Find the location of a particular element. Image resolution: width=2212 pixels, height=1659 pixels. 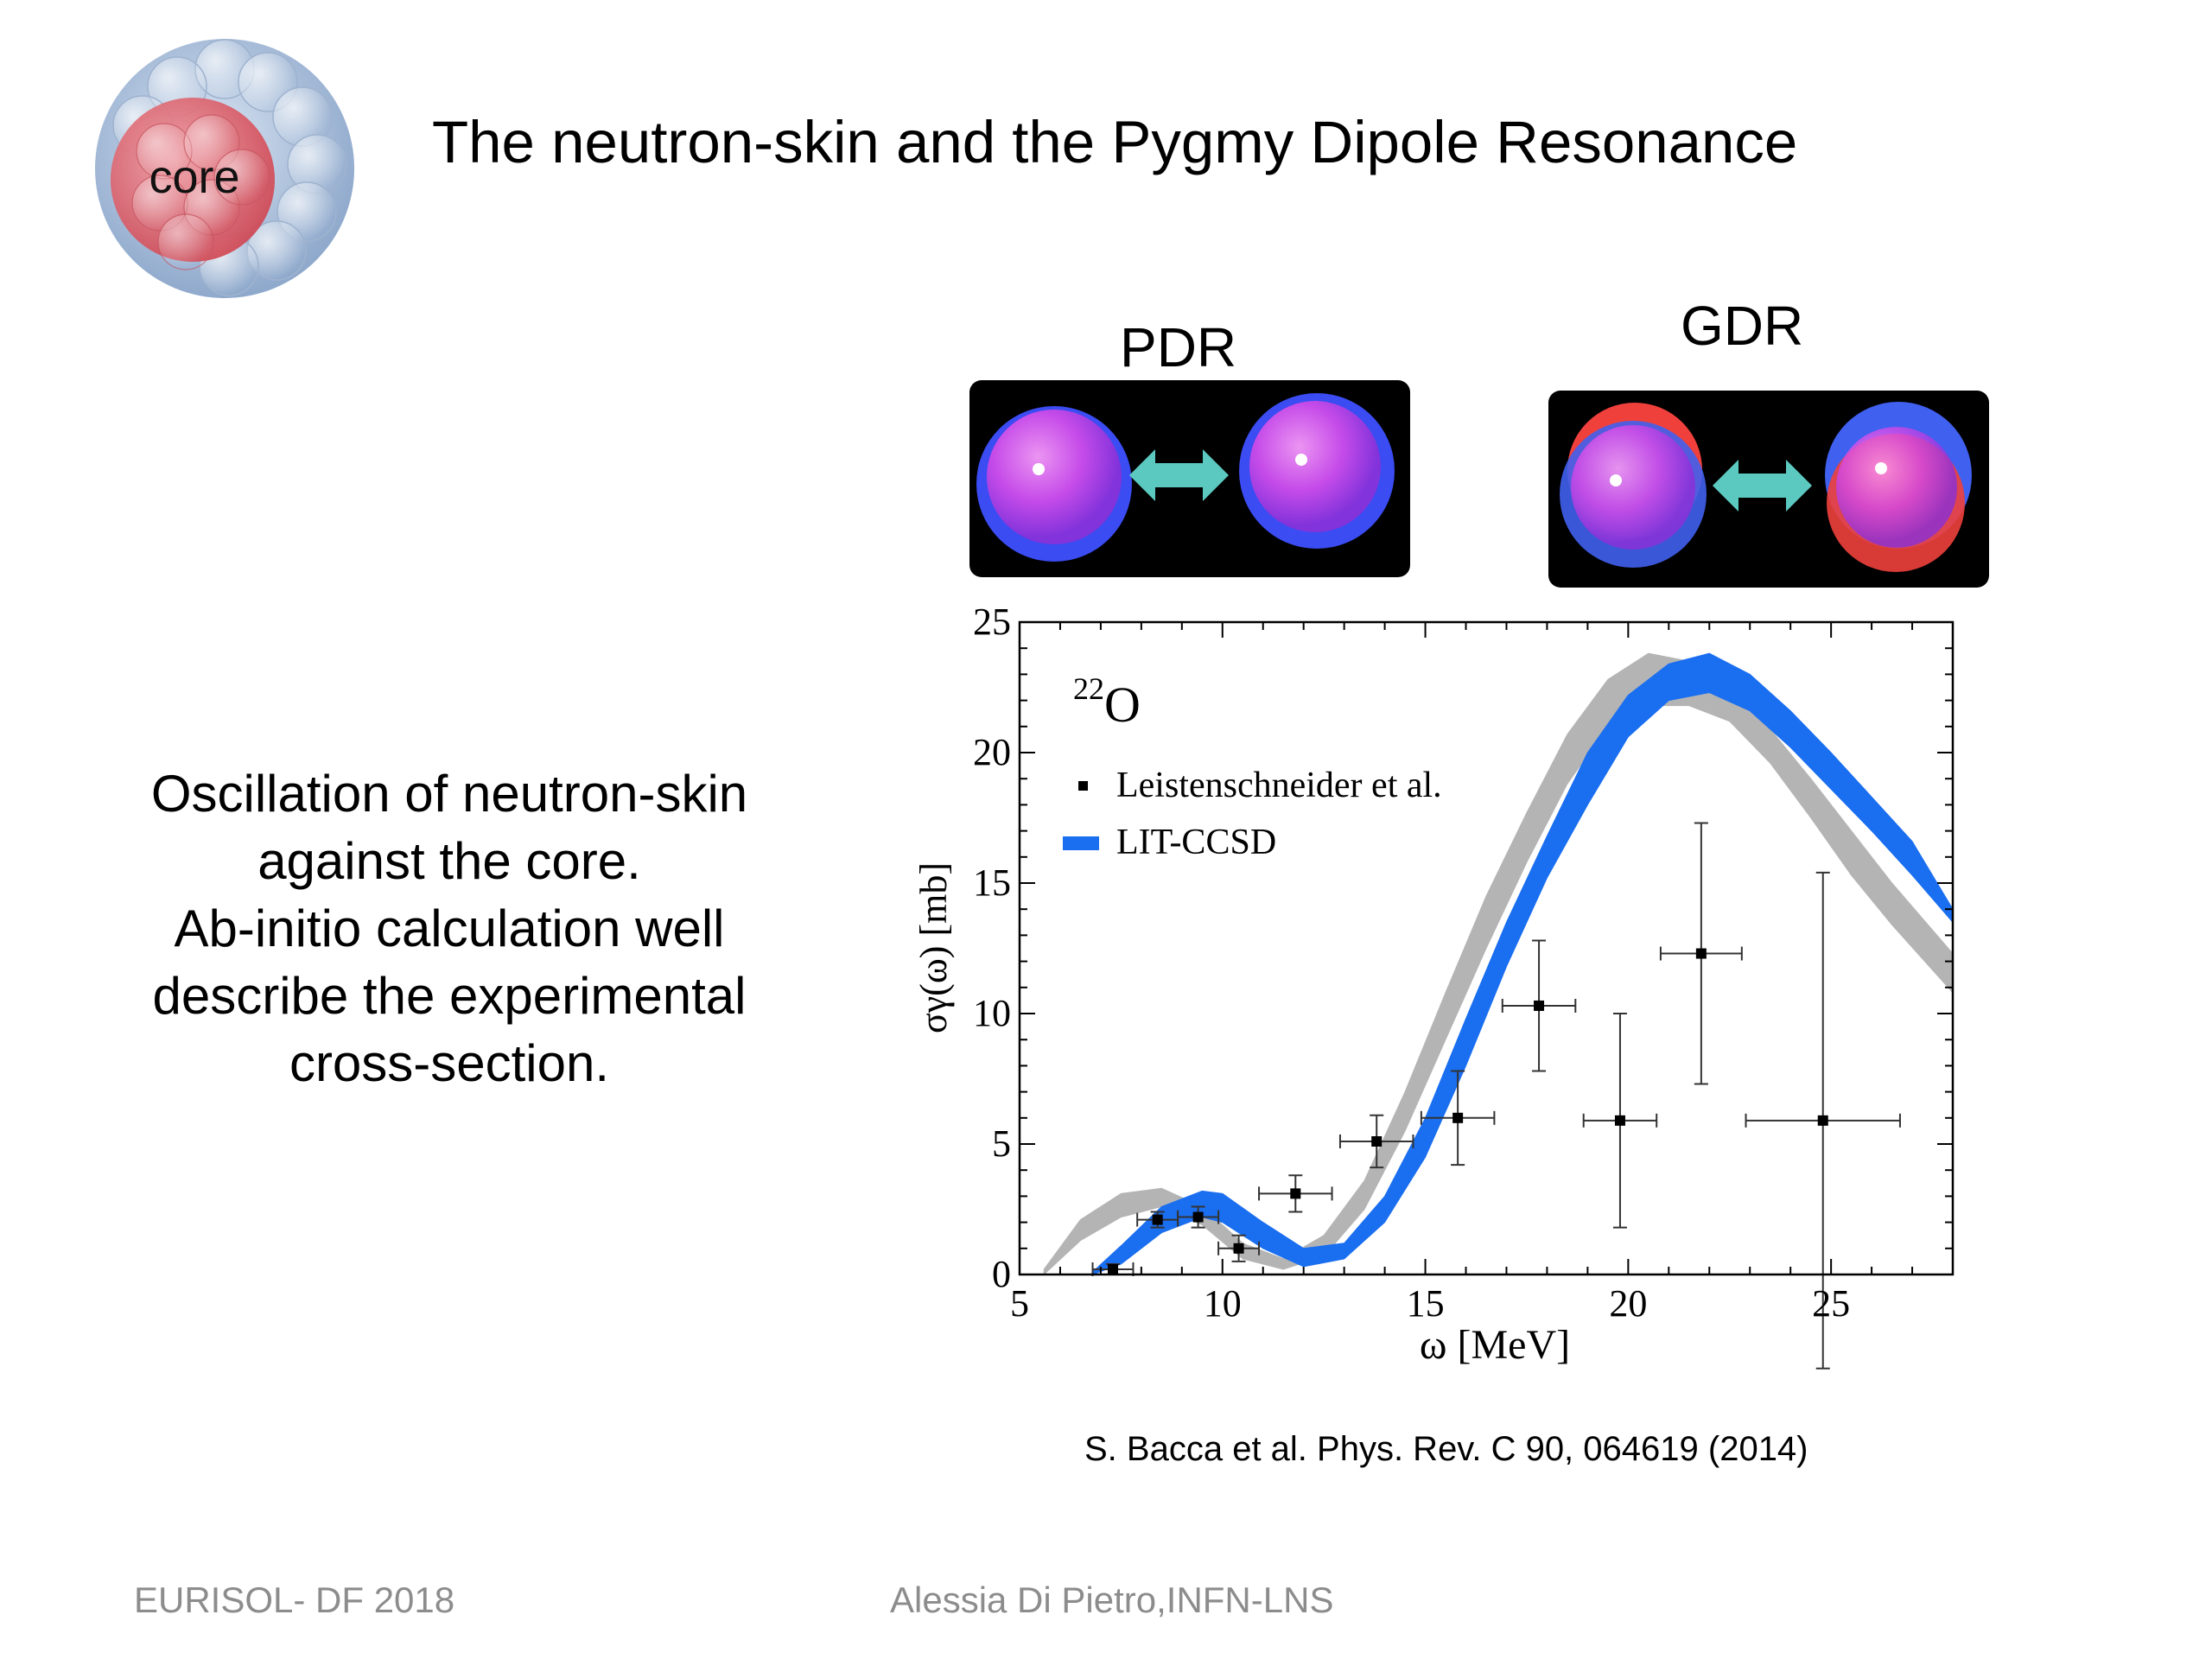

legend-points-marker is located at coordinates (1083, 786).